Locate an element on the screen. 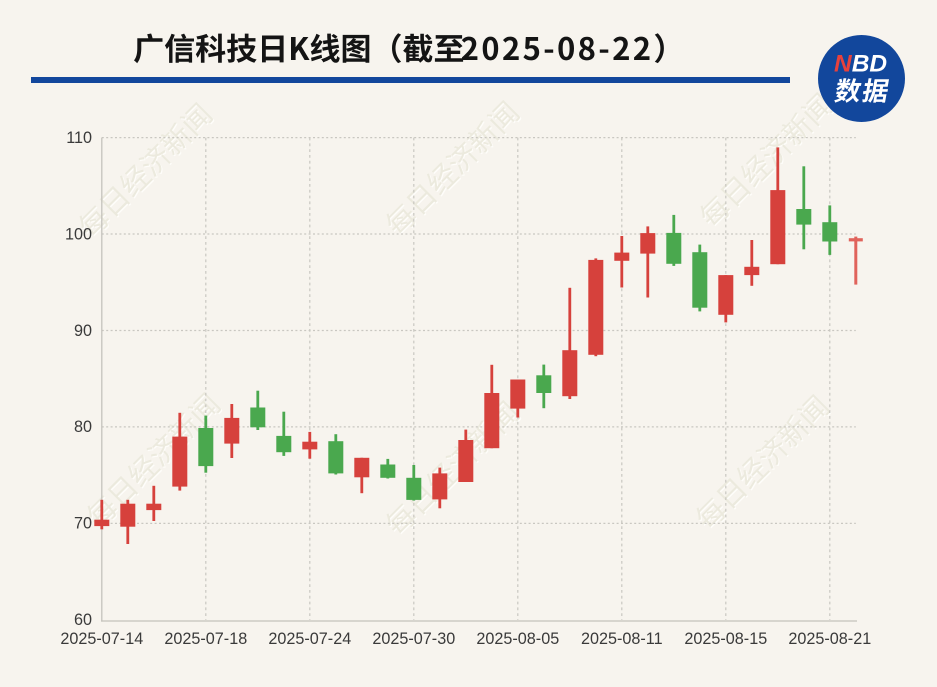 Image resolution: width=937 pixels, height=687 pixels. svg-text: 2025-08-21 is located at coordinates (829, 639).